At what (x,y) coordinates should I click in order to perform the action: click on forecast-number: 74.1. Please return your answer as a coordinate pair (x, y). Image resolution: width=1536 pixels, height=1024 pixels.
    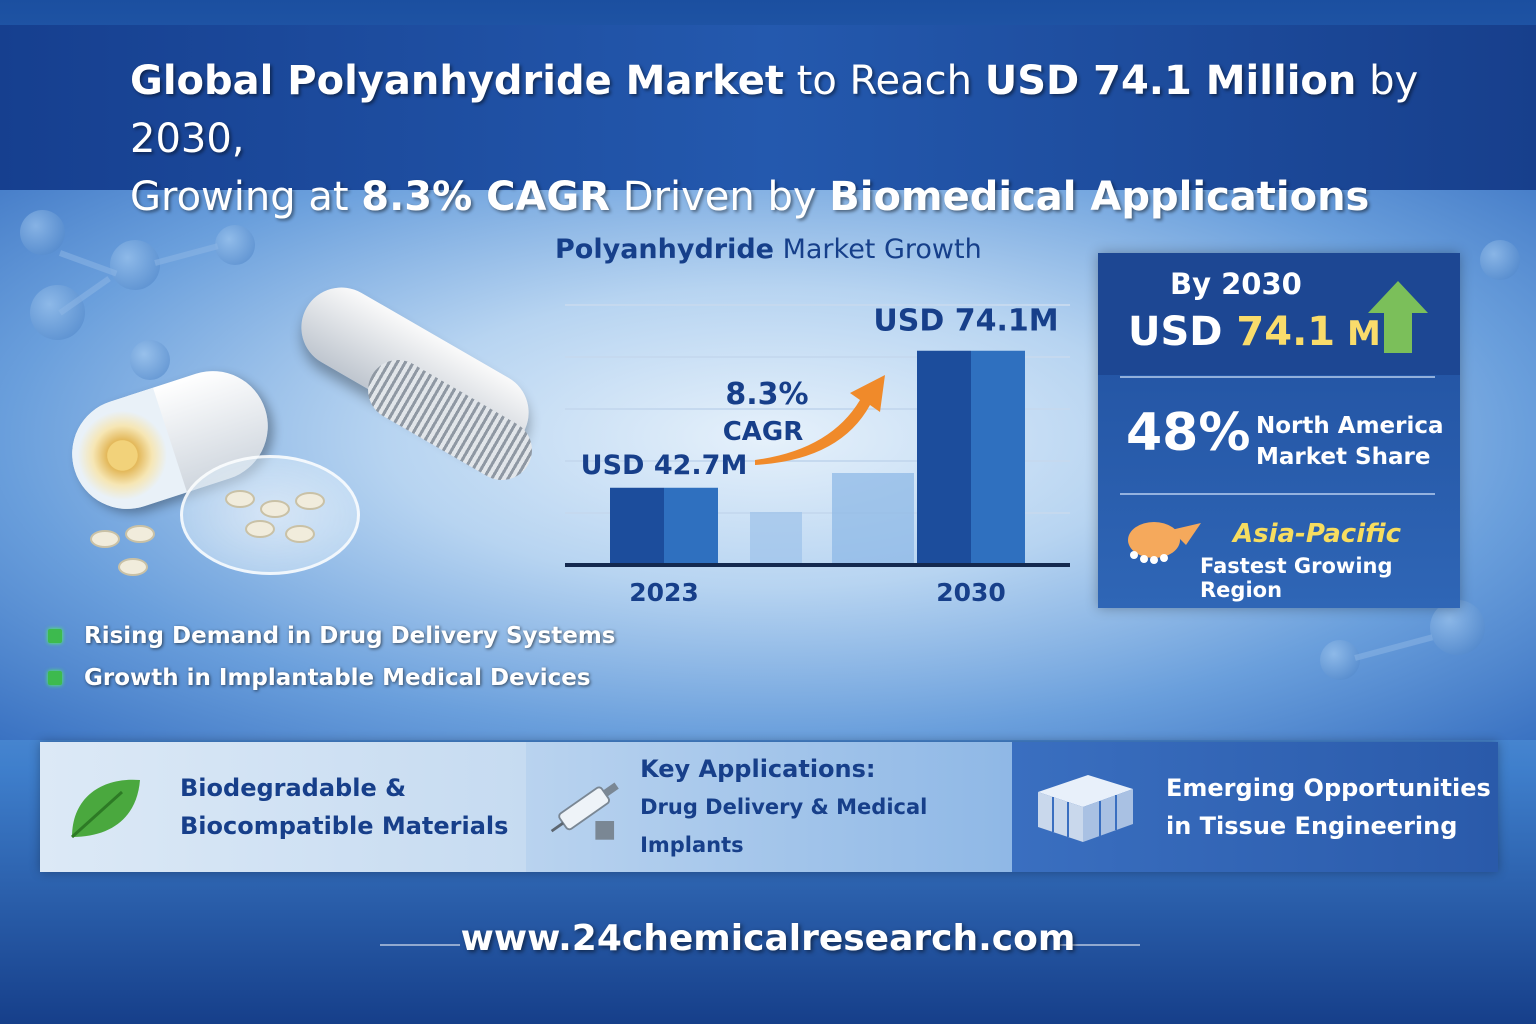
    Looking at the image, I should click on (1286, 332).